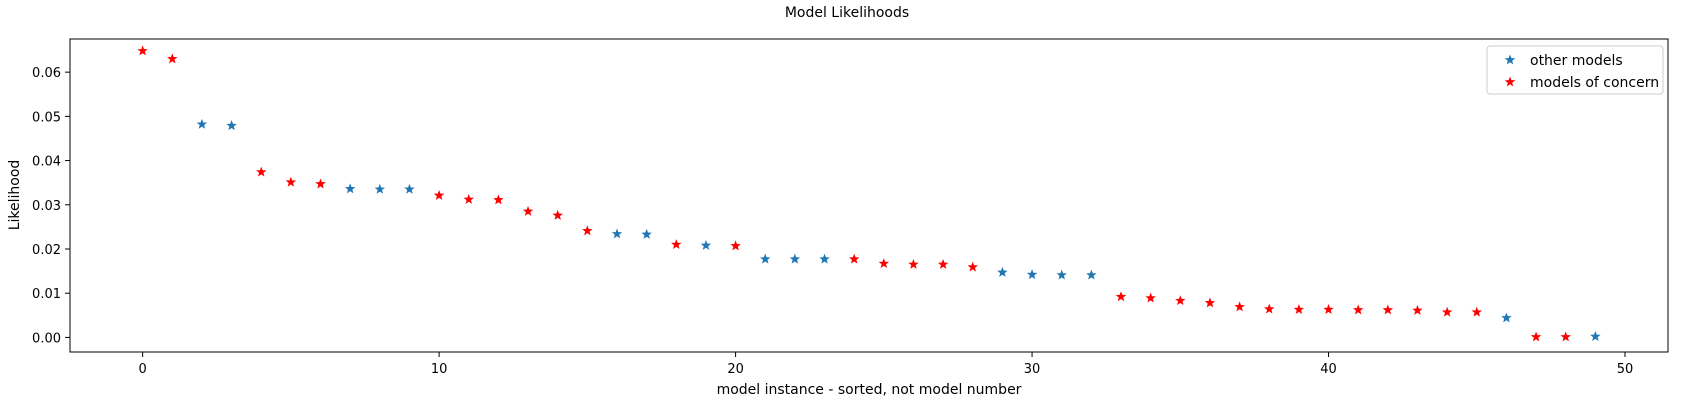 The height and width of the screenshot is (416, 1693). What do you see at coordinates (1328, 369) in the screenshot?
I see `x-tick-label: 40` at bounding box center [1328, 369].